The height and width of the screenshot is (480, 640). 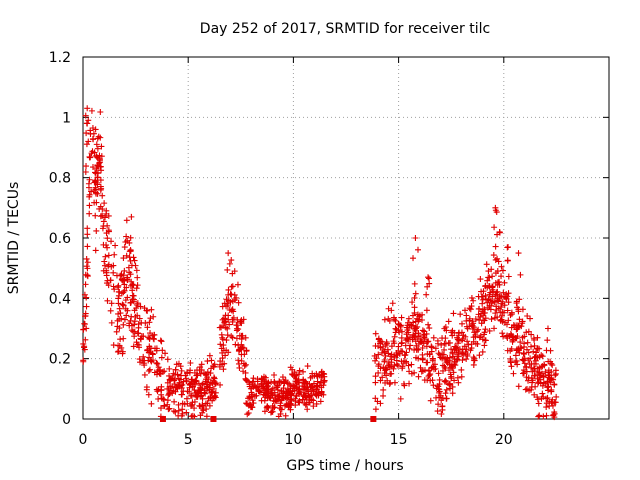 What do you see at coordinates (66, 420) in the screenshot?
I see `y-tick-label: 0` at bounding box center [66, 420].